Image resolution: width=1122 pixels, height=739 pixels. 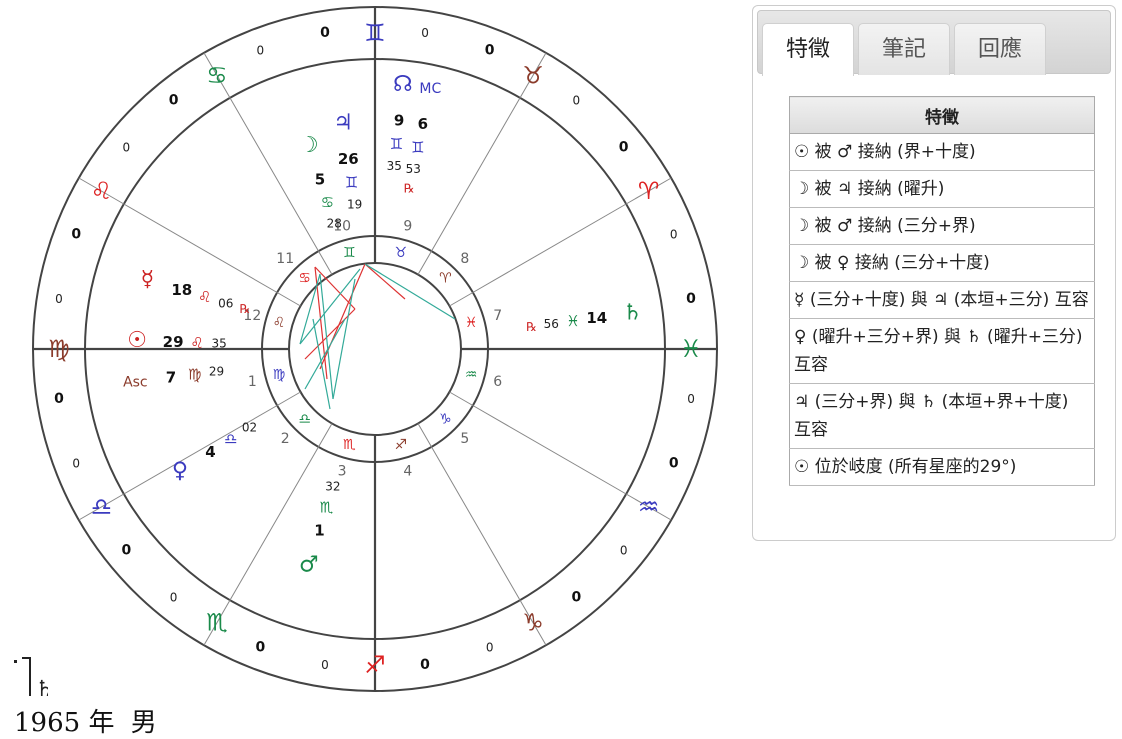 I want to click on house-number: 6, so click(x=497, y=382).